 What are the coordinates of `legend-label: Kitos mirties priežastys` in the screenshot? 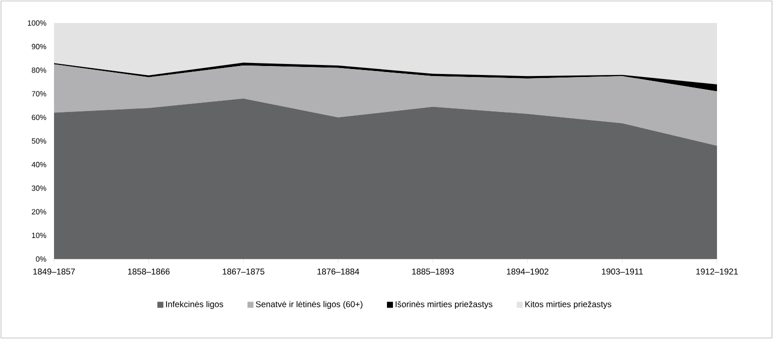 It's located at (568, 304).